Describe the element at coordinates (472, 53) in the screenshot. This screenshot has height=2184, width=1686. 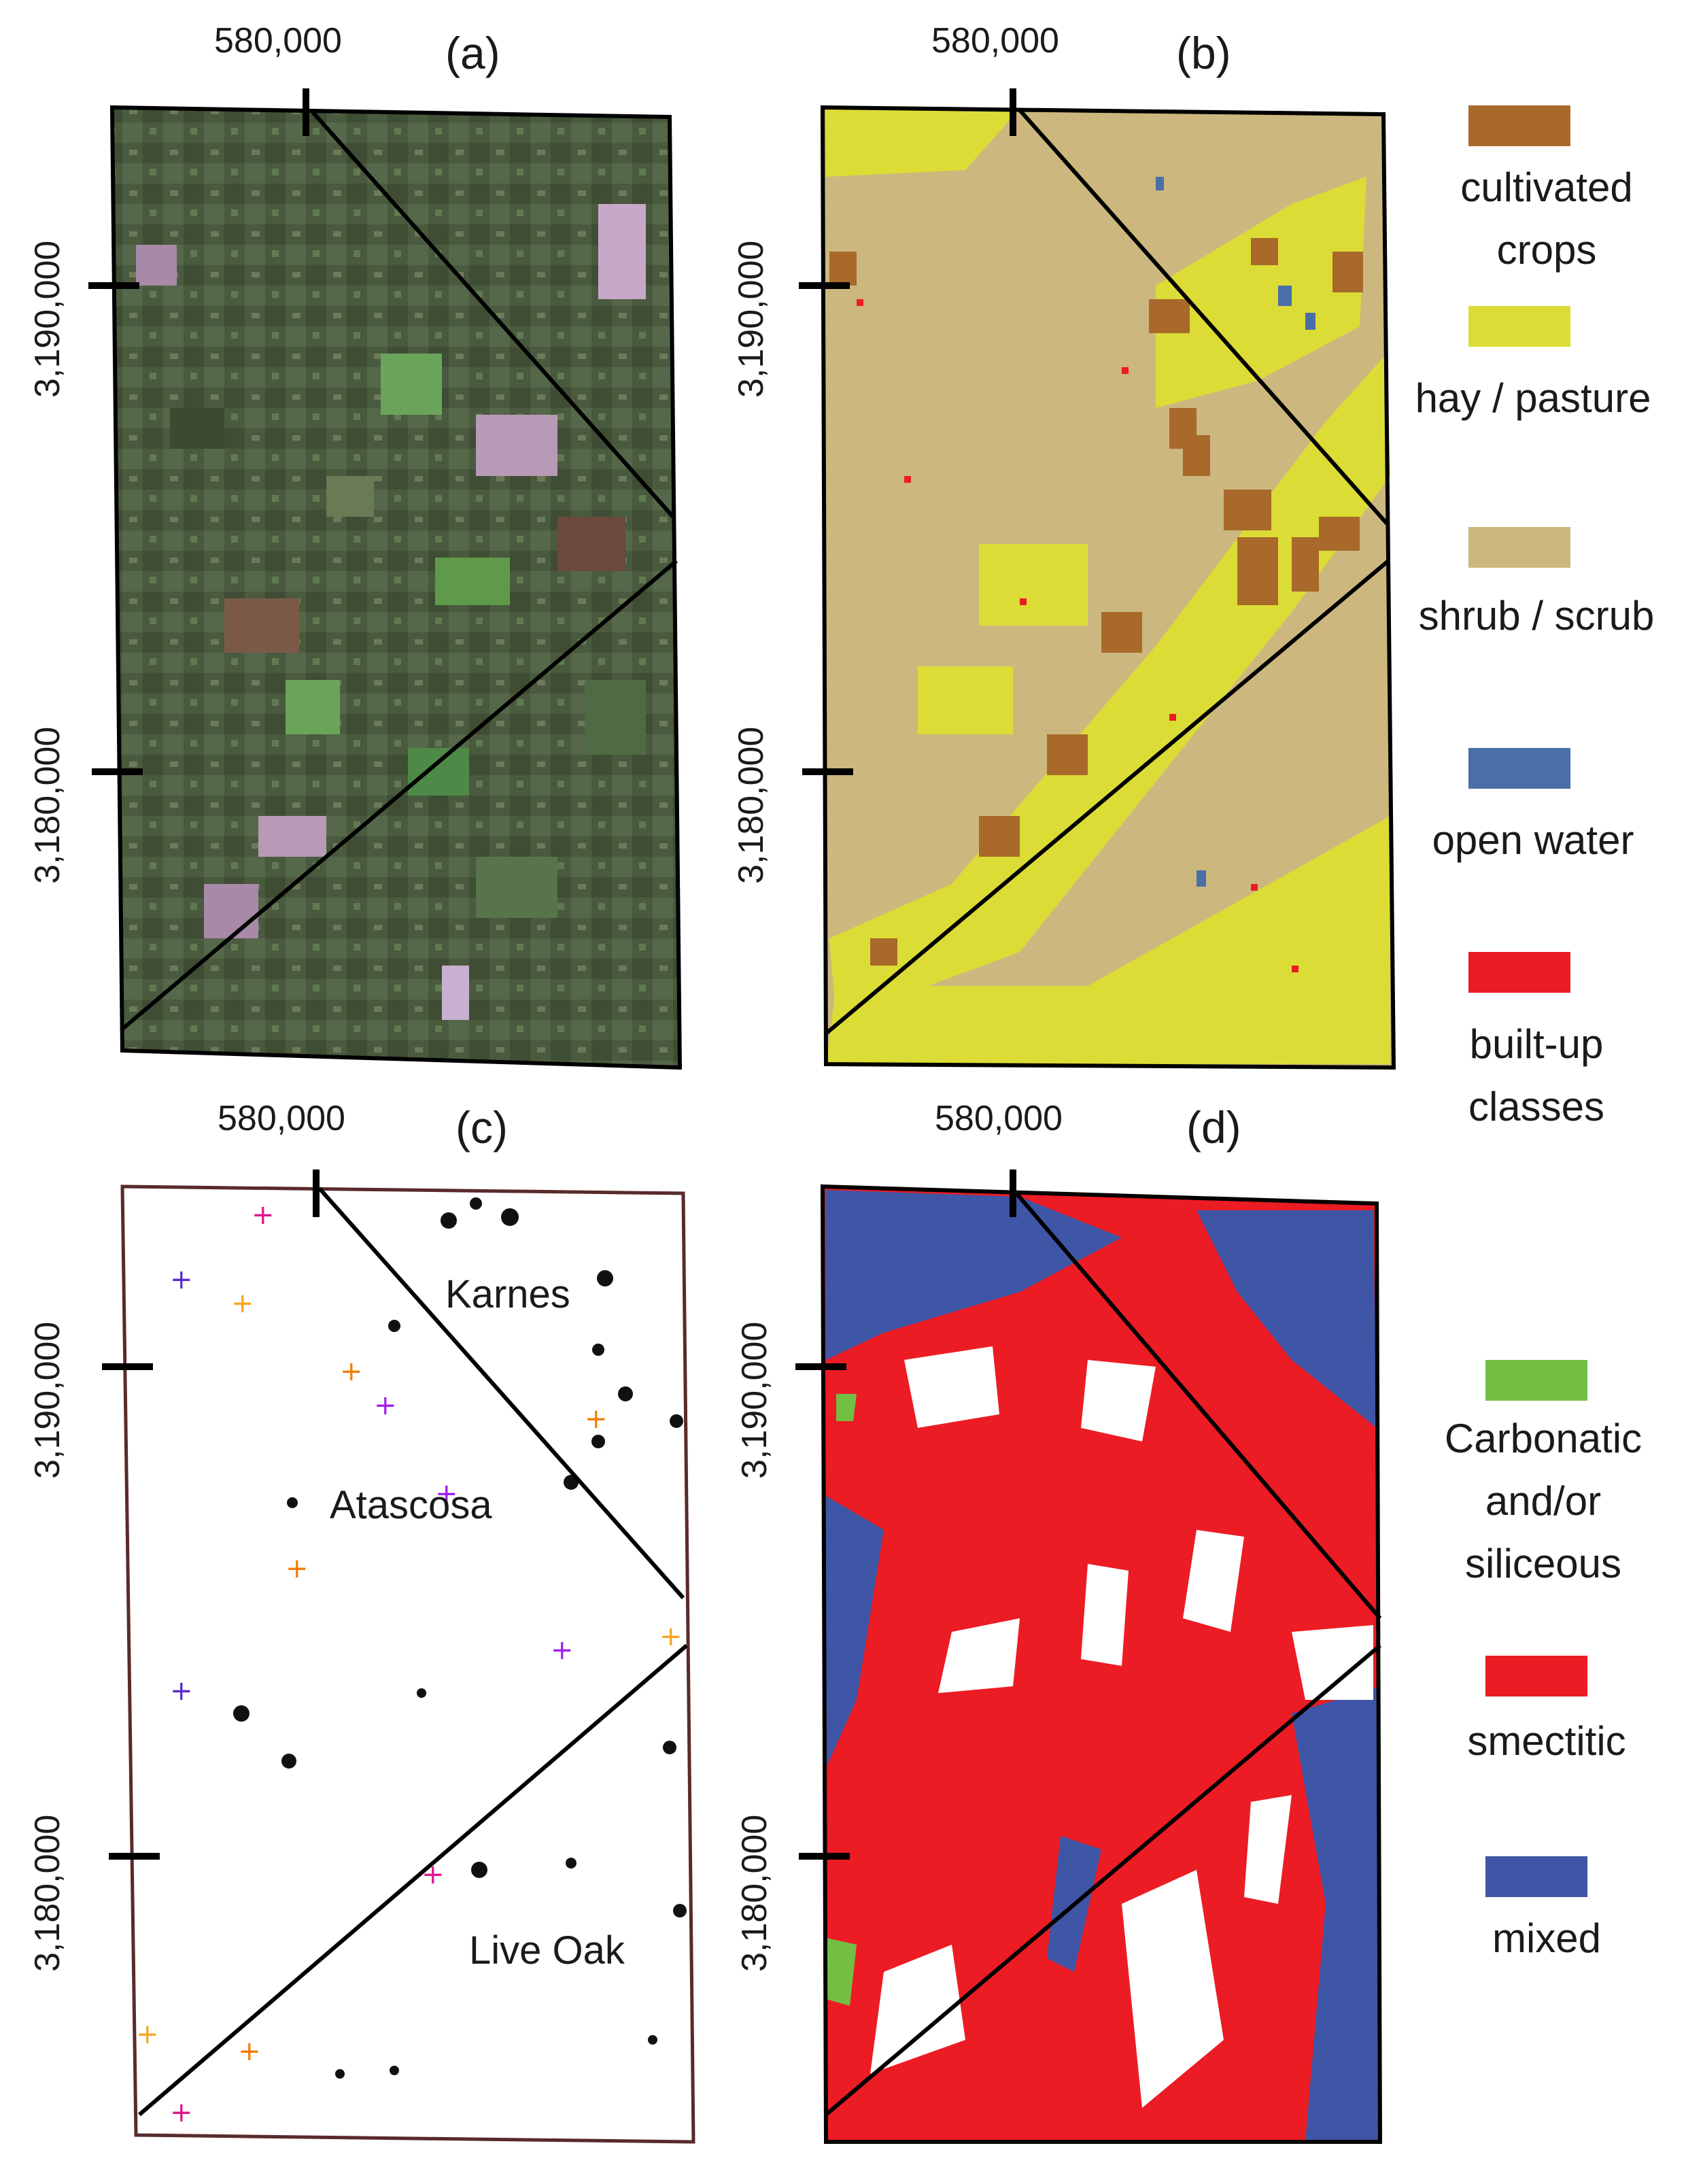
I see `panel-a-label: (a)` at that location.